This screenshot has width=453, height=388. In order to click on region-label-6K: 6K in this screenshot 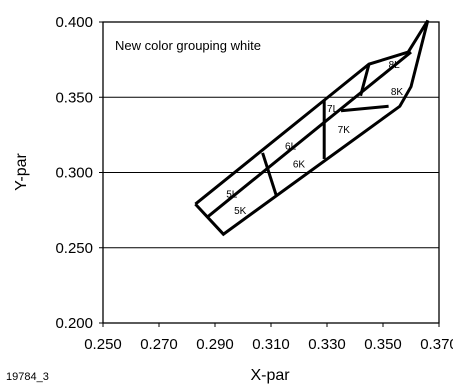, I will do `click(299, 164)`.